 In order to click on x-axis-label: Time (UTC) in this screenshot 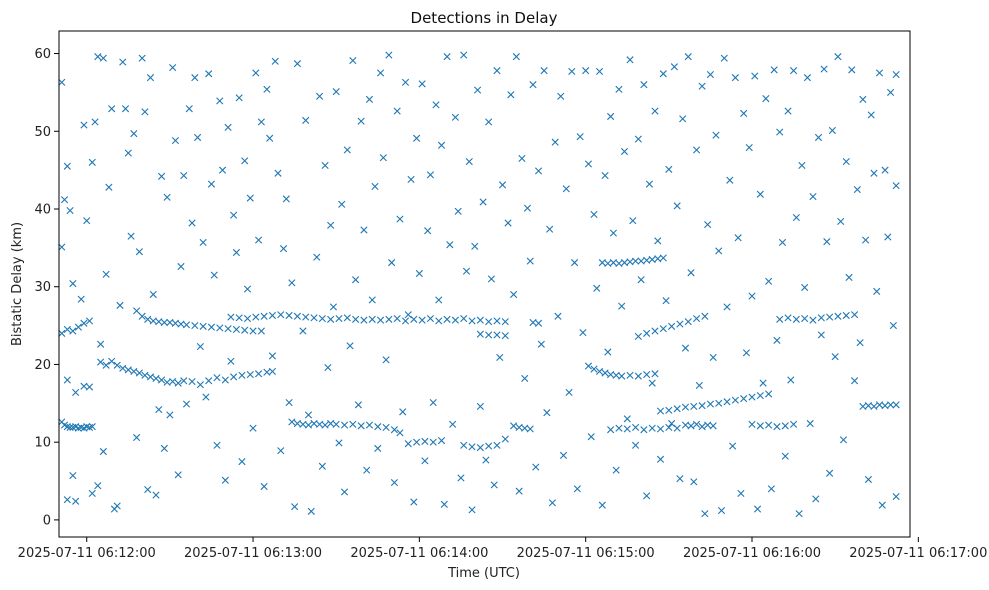, I will do `click(483, 573)`.